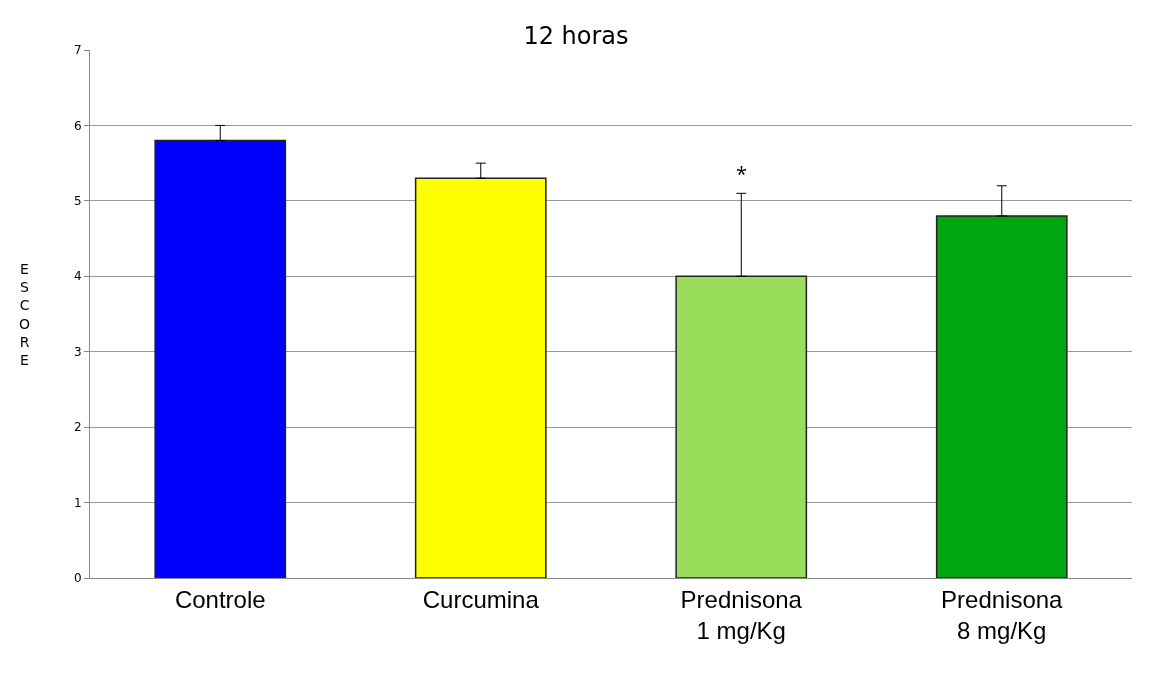 This screenshot has height=673, width=1152. I want to click on x-tick-label: Prednisona 8 mg/Kg, so click(1002, 614).